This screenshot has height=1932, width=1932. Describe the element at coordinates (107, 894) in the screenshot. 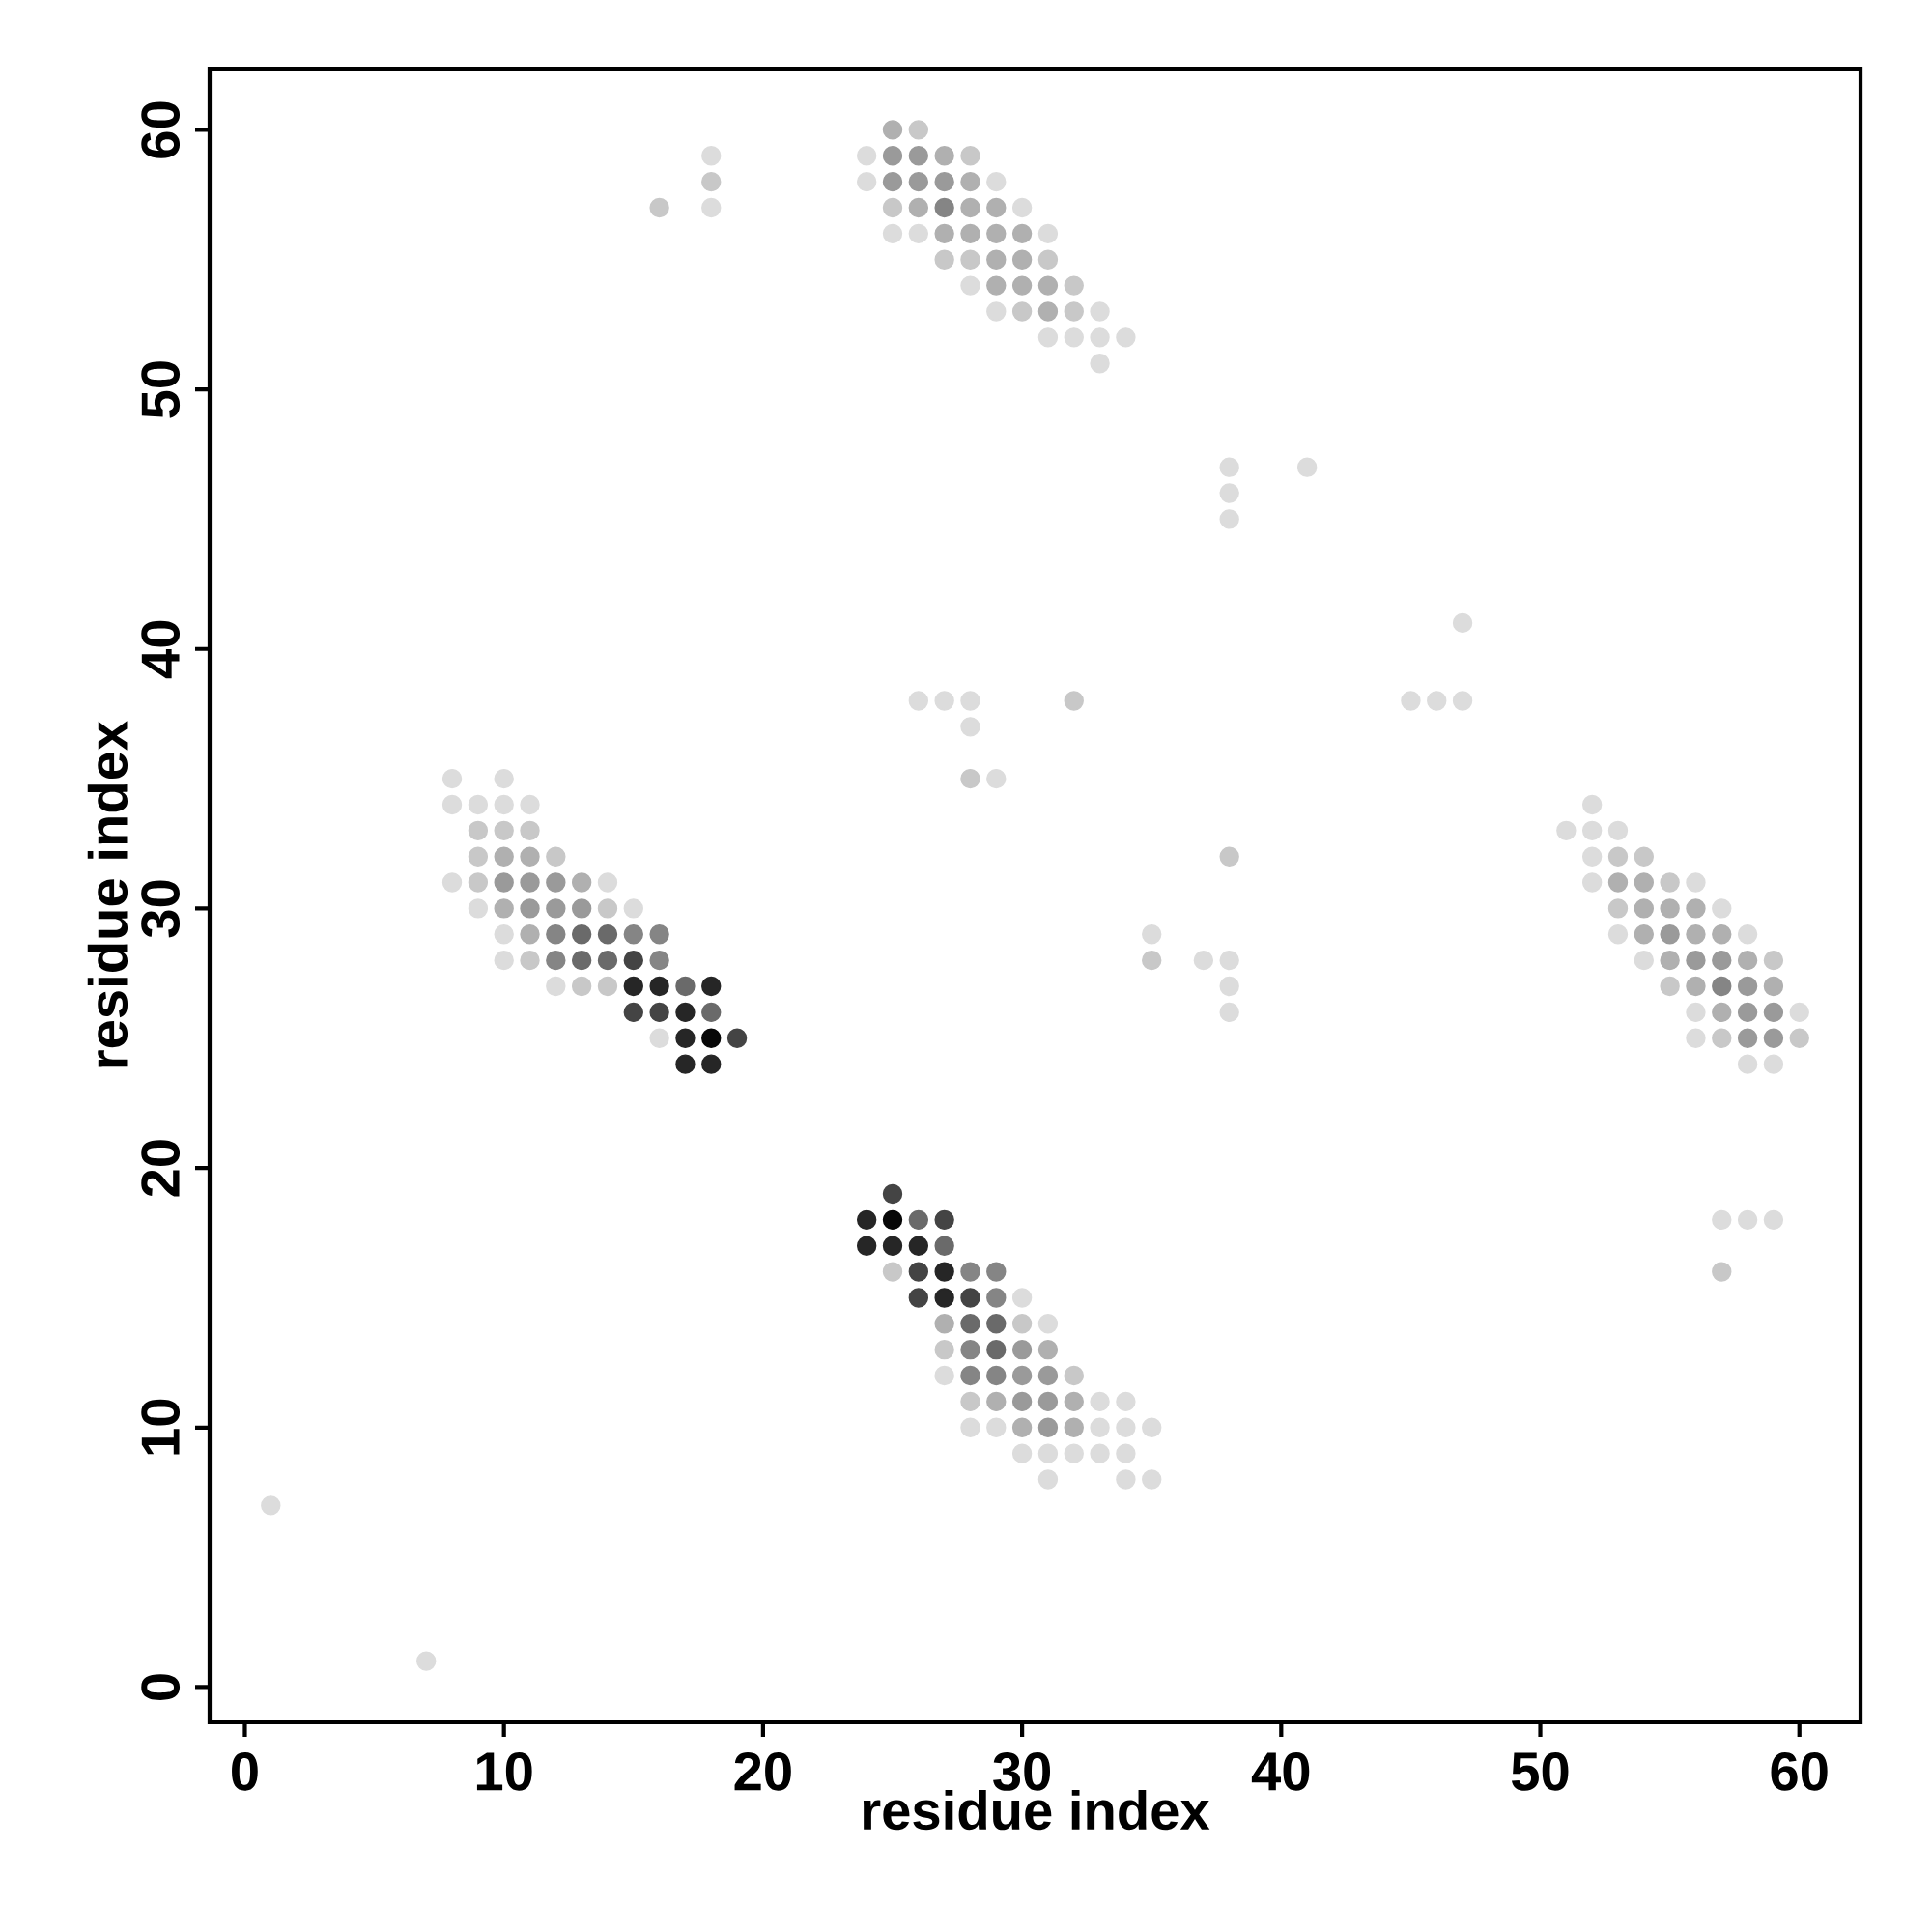

I see `y-axis-title: residue index` at that location.